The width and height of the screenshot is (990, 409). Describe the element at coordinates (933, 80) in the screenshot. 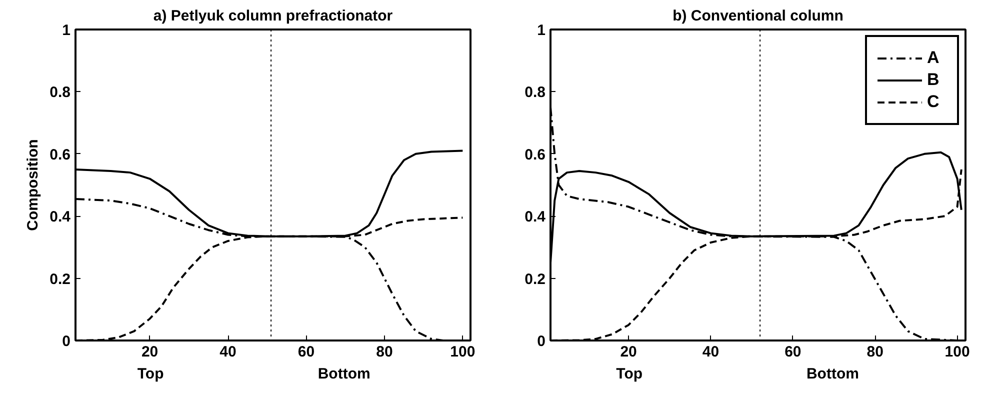

I see `legend-label: B` at that location.